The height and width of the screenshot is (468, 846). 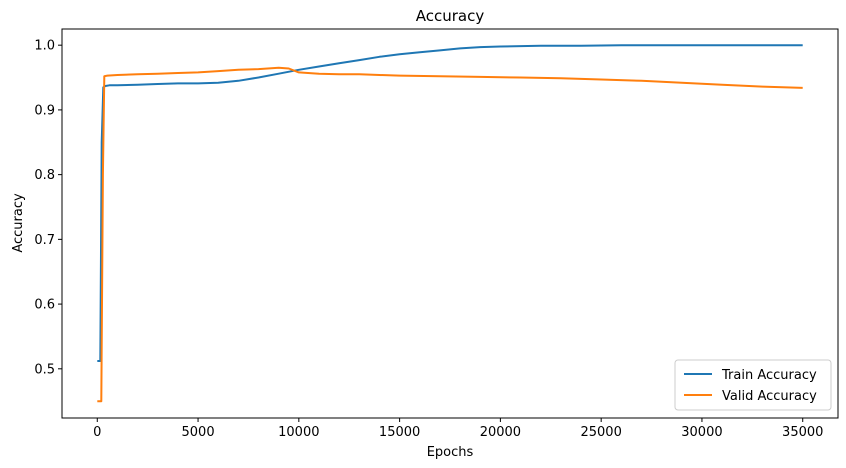 I want to click on y-tick-label: 0.9, so click(x=44, y=110).